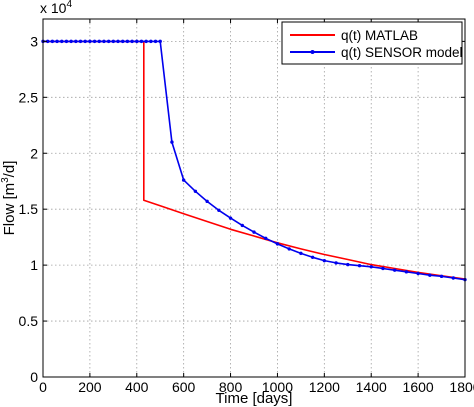  I want to click on legend: q(t) MATLAB q(t) SENSOR model, so click(372, 43).